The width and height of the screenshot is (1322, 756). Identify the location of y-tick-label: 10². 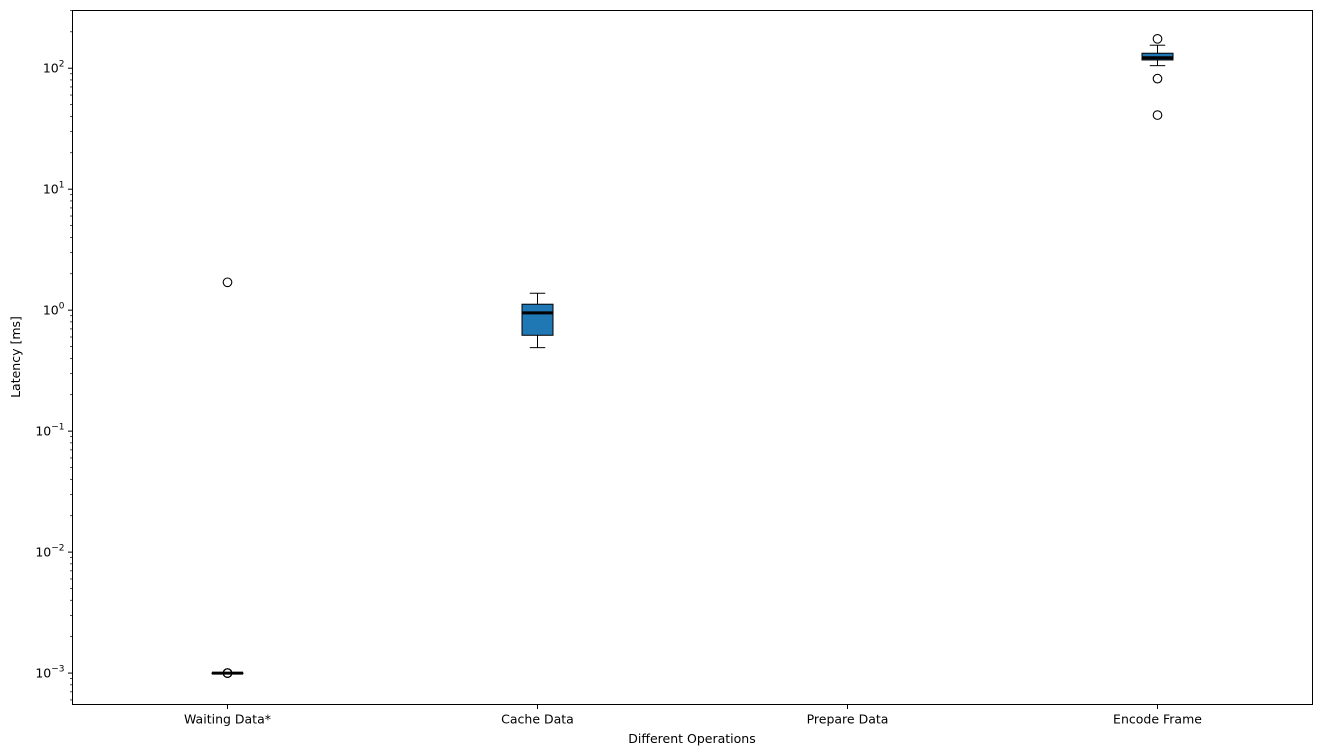
(54, 68).